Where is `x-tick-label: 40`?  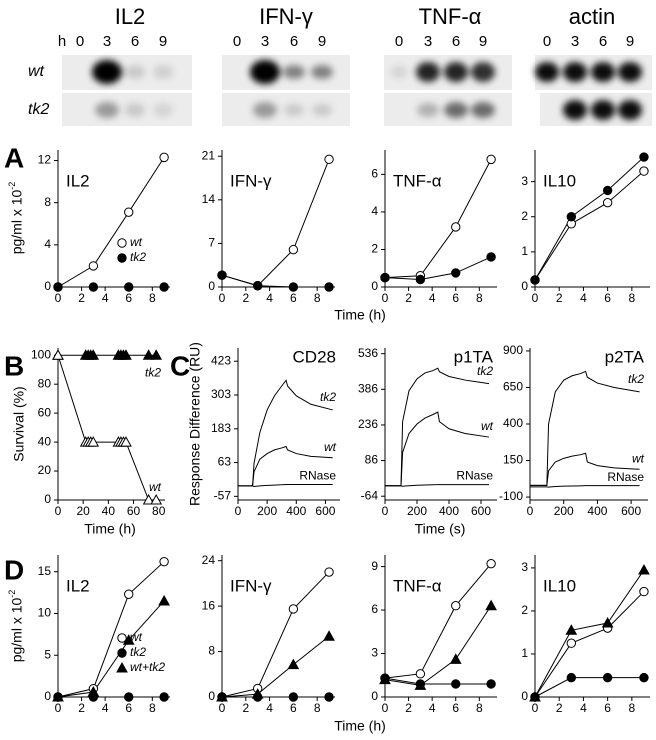 x-tick-label: 40 is located at coordinates (109, 511).